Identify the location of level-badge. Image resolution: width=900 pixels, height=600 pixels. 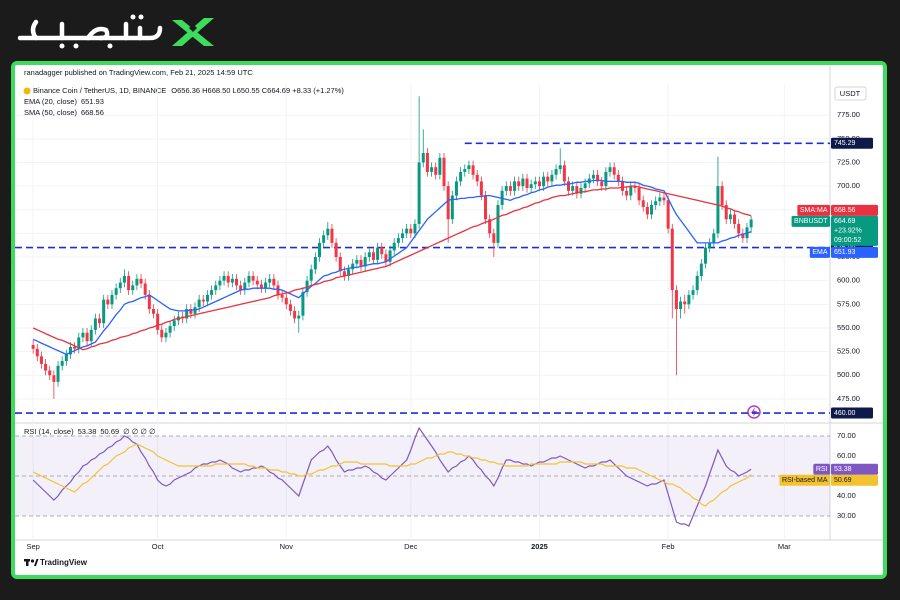
(852, 143).